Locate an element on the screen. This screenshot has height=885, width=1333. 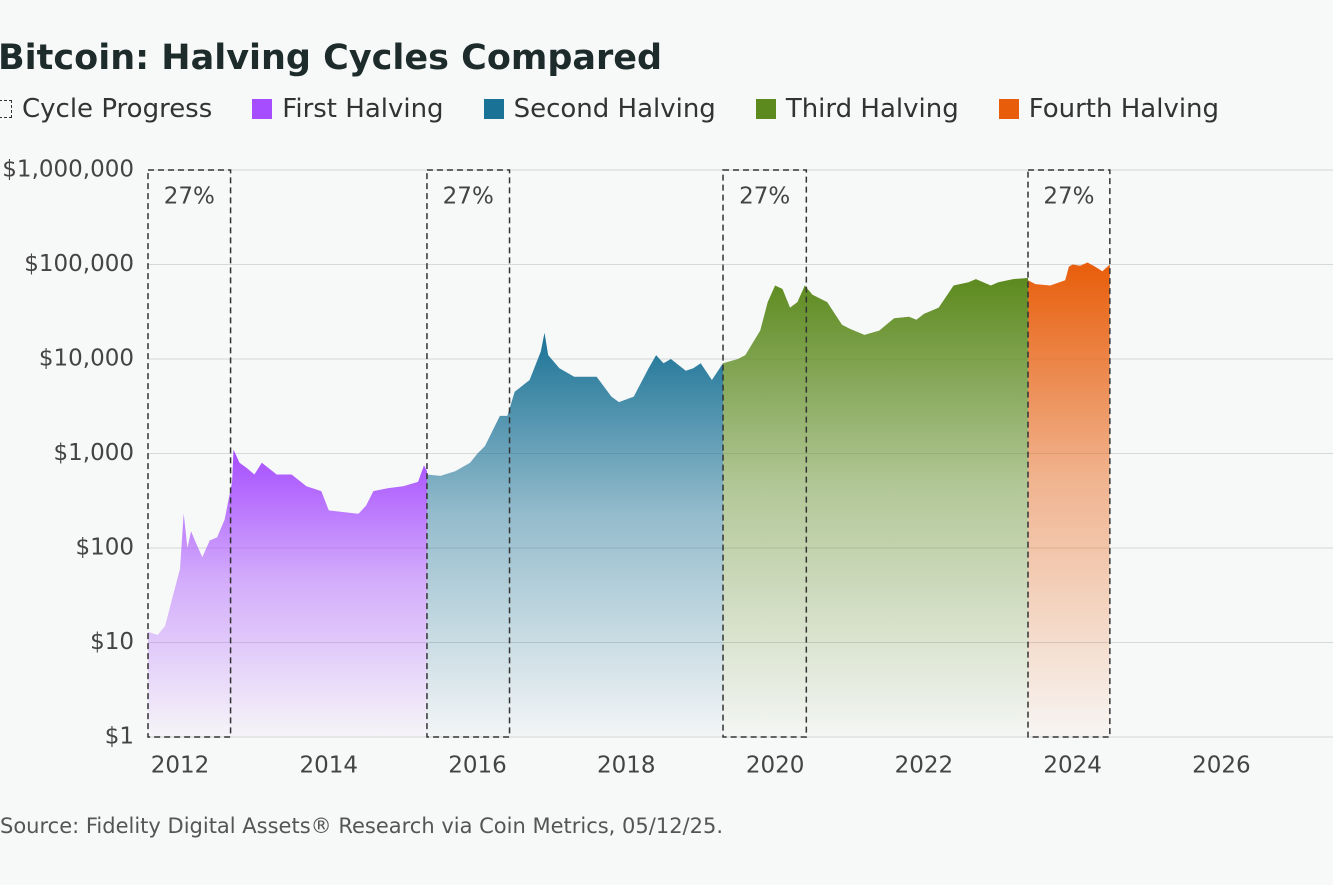
x-tick-label: 2014 is located at coordinates (328, 766).